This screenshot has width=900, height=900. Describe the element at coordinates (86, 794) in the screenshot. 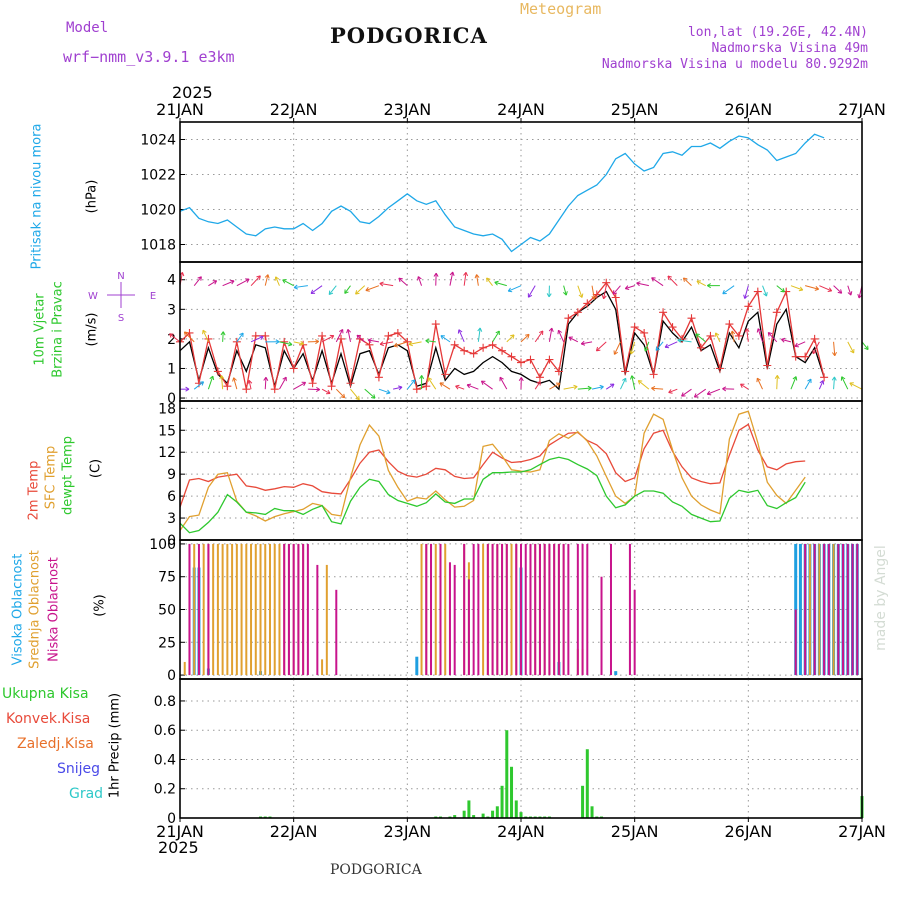

I see `precip-legend-hail: Grad` at that location.